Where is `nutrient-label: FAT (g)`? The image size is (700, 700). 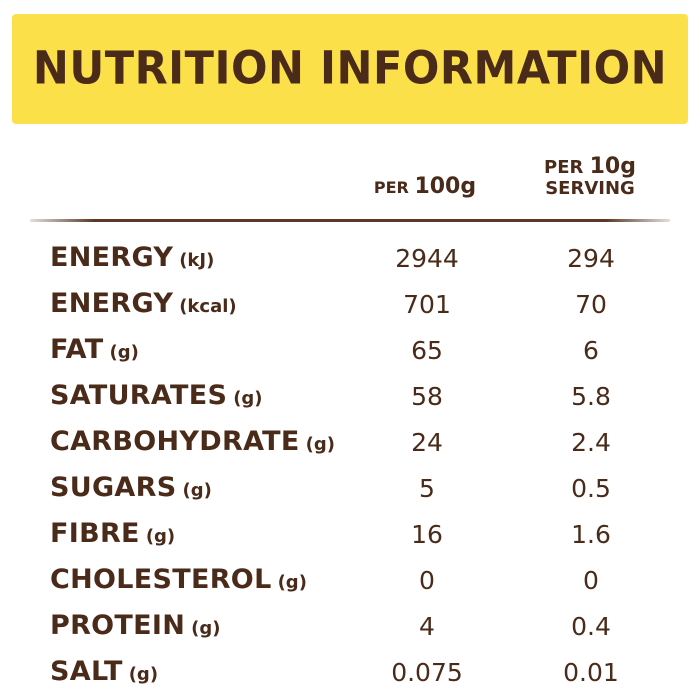
nutrient-label: FAT (g) is located at coordinates (94, 349).